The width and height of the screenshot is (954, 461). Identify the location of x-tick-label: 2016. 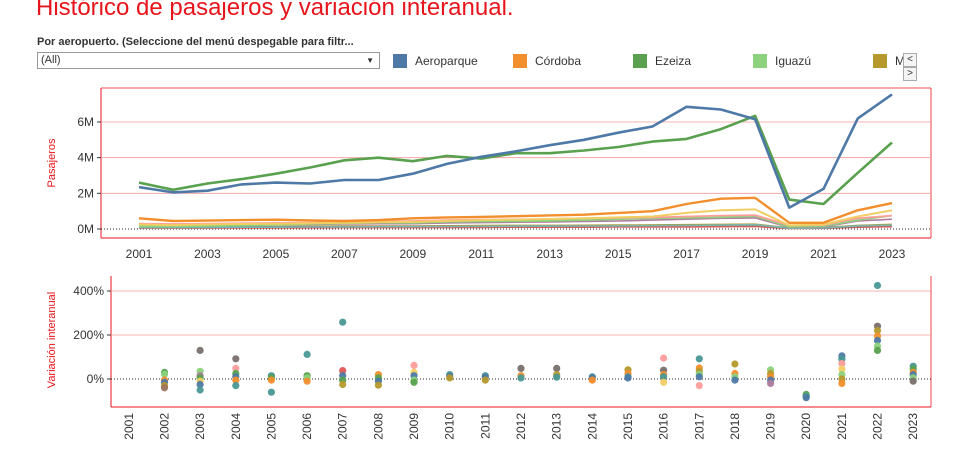
(664, 426).